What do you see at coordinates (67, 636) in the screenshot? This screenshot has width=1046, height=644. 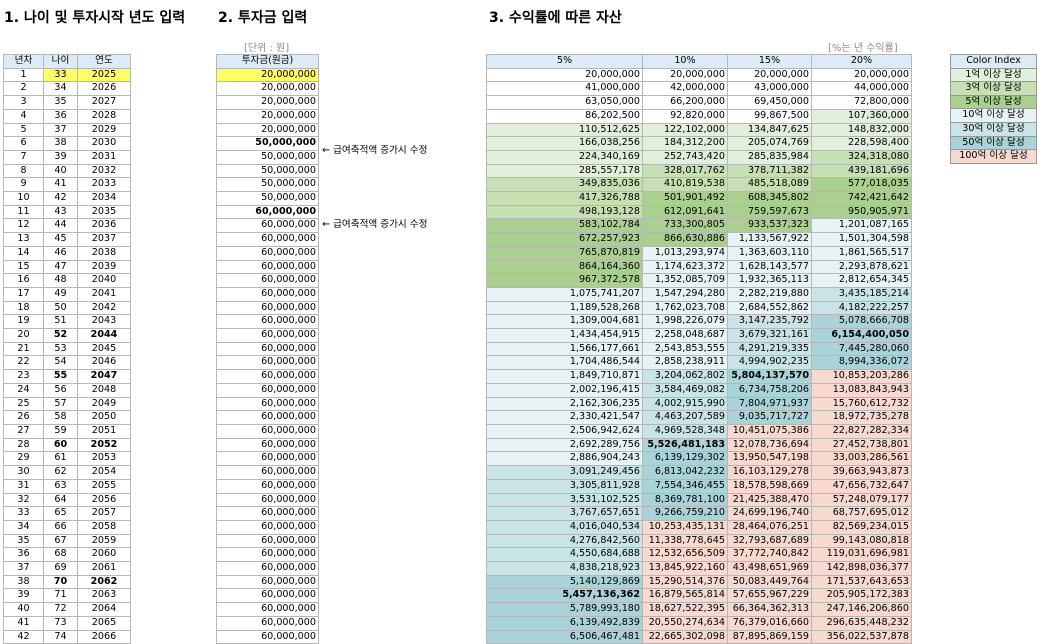 I see `table-row: 42 74 2066` at bounding box center [67, 636].